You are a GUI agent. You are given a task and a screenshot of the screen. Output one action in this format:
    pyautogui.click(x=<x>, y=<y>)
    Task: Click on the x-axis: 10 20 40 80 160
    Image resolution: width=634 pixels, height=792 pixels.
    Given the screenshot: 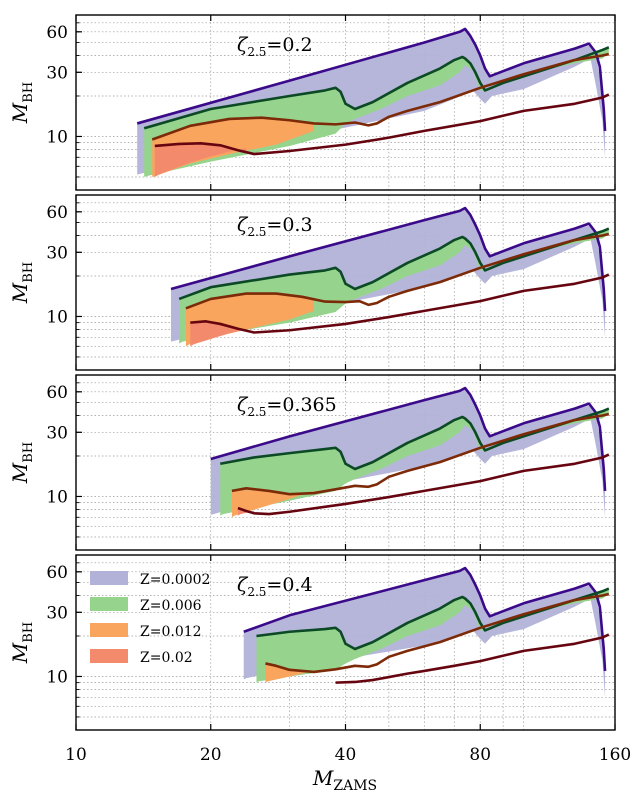 What is the action you would take?
    pyautogui.click(x=348, y=755)
    